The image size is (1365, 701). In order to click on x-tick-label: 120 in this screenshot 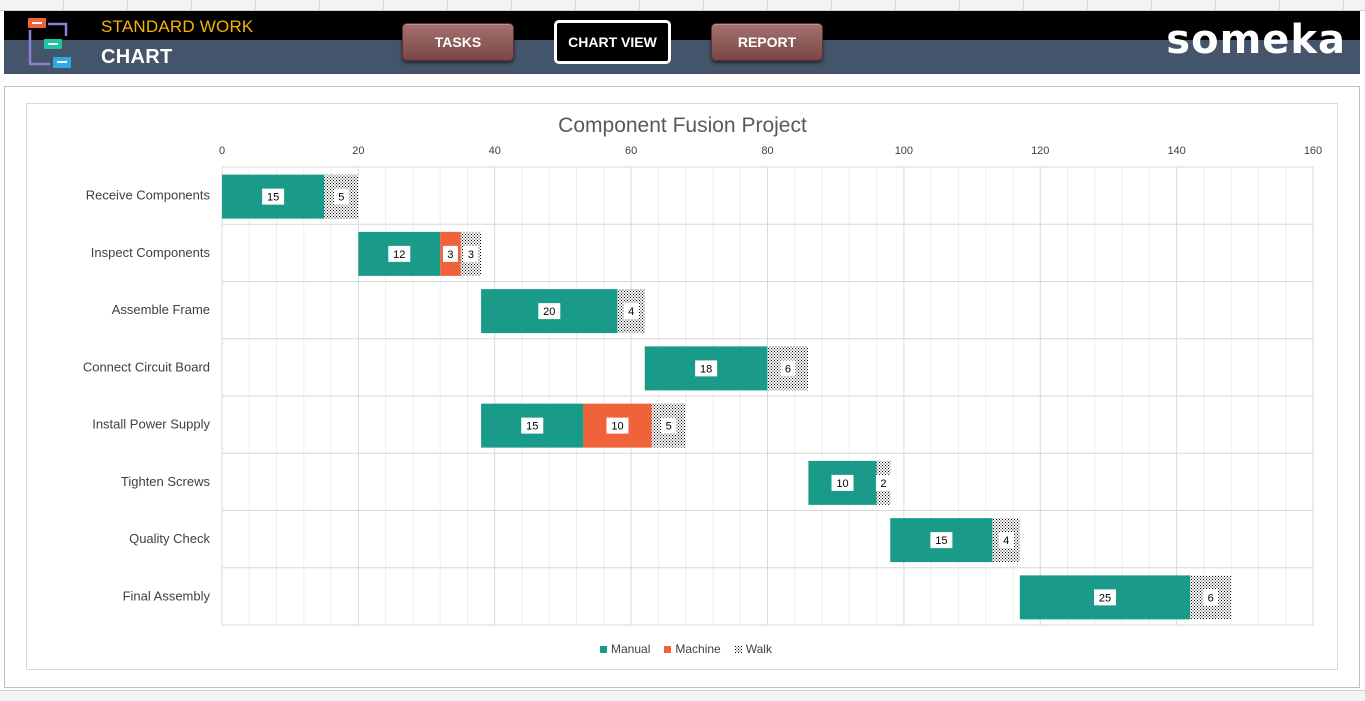, I will do `click(1040, 151)`.